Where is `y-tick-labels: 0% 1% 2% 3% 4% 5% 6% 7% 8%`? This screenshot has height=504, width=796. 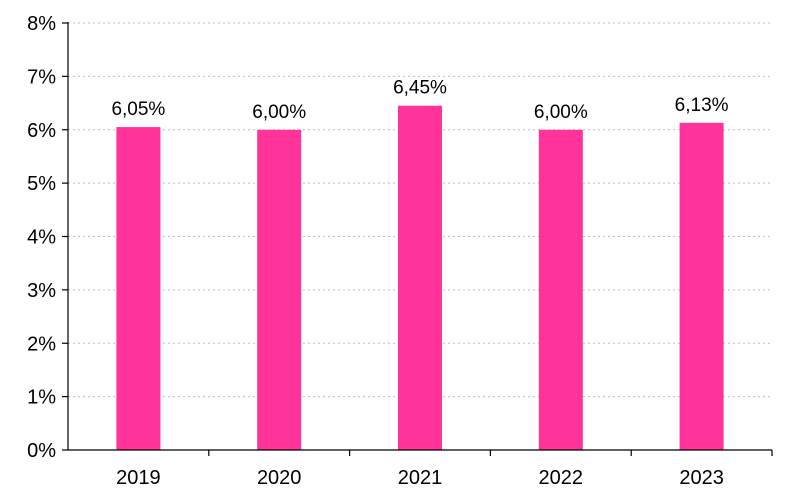 y-tick-labels: 0% 1% 2% 3% 4% 5% 6% 7% 8% is located at coordinates (41, 237).